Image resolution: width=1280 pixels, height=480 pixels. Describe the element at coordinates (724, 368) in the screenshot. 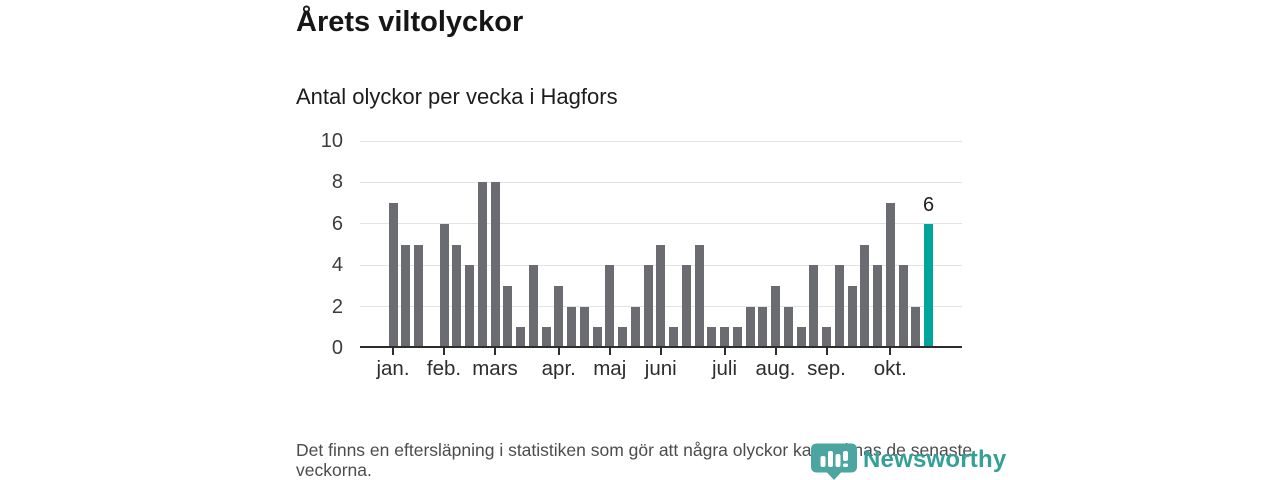

I see `month-label-juli: juli` at that location.